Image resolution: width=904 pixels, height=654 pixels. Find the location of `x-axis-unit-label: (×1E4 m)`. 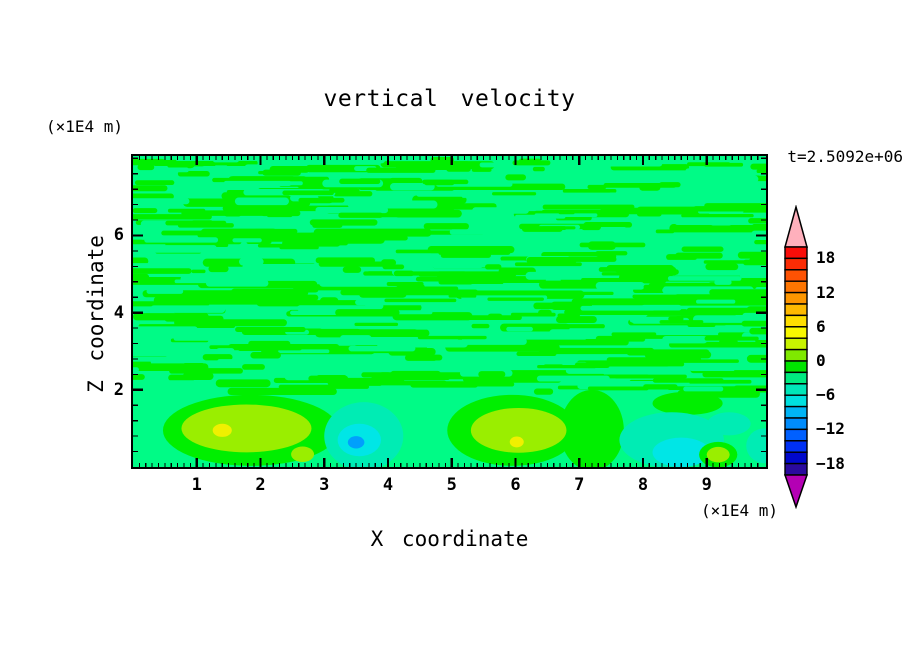

x-axis-unit-label: (×1E4 m) is located at coordinates (739, 510).